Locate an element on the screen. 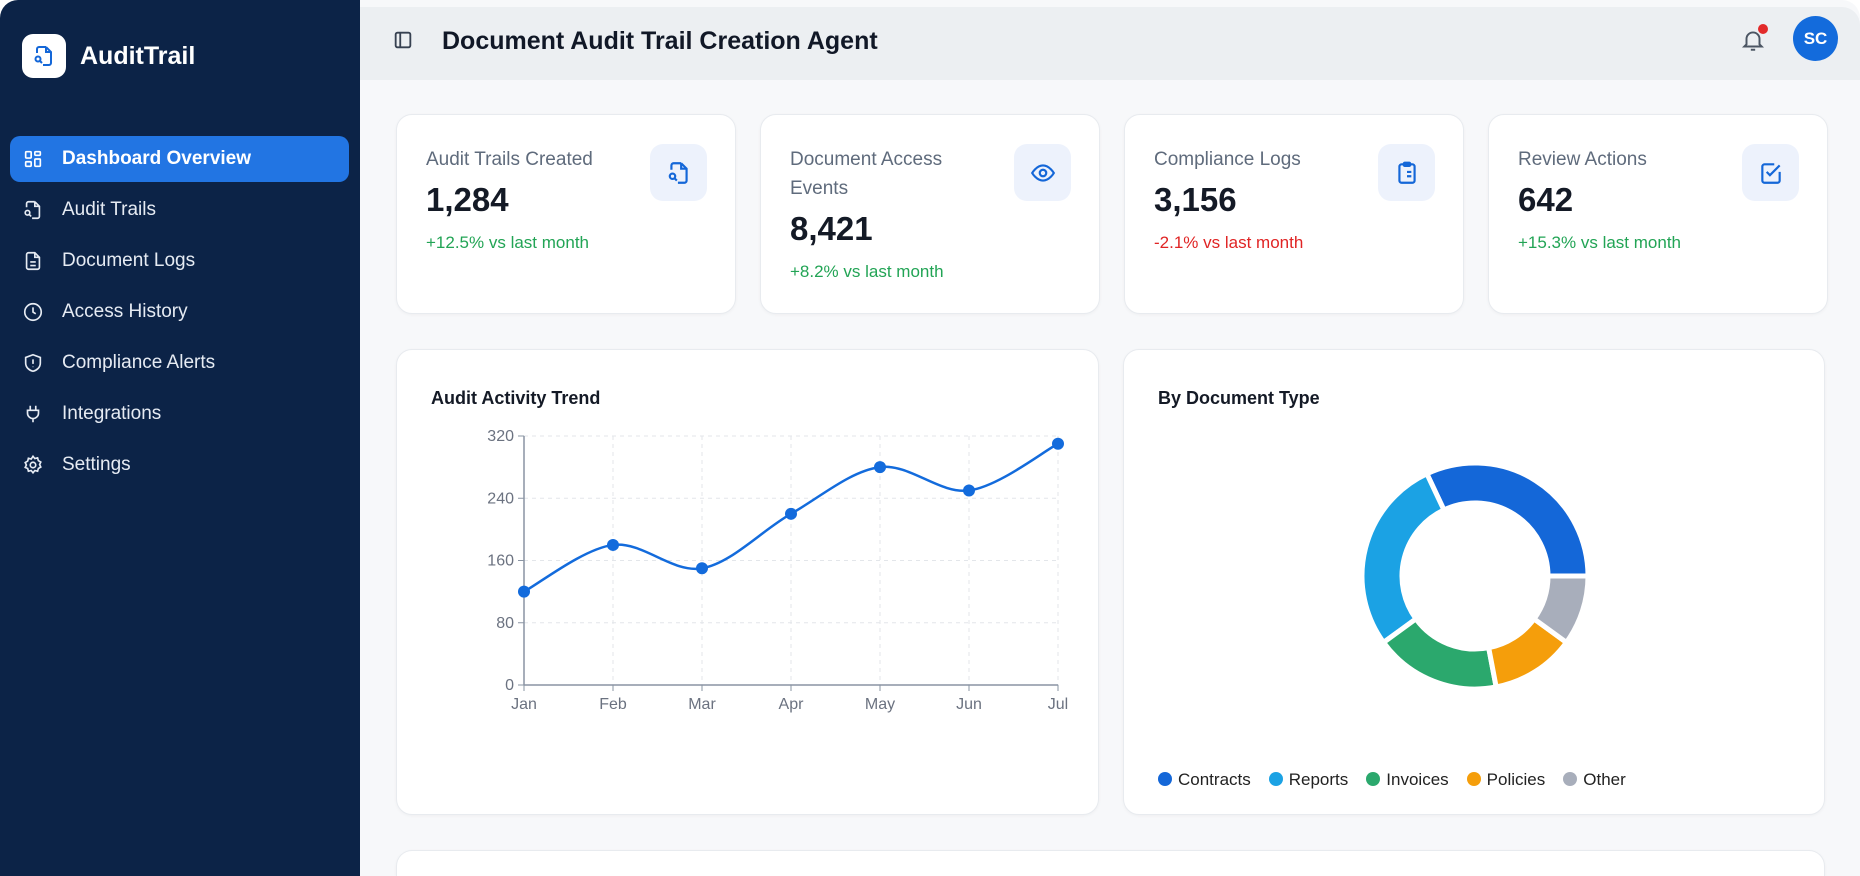 The height and width of the screenshot is (876, 1860). x-tick-label: Mar is located at coordinates (702, 704).